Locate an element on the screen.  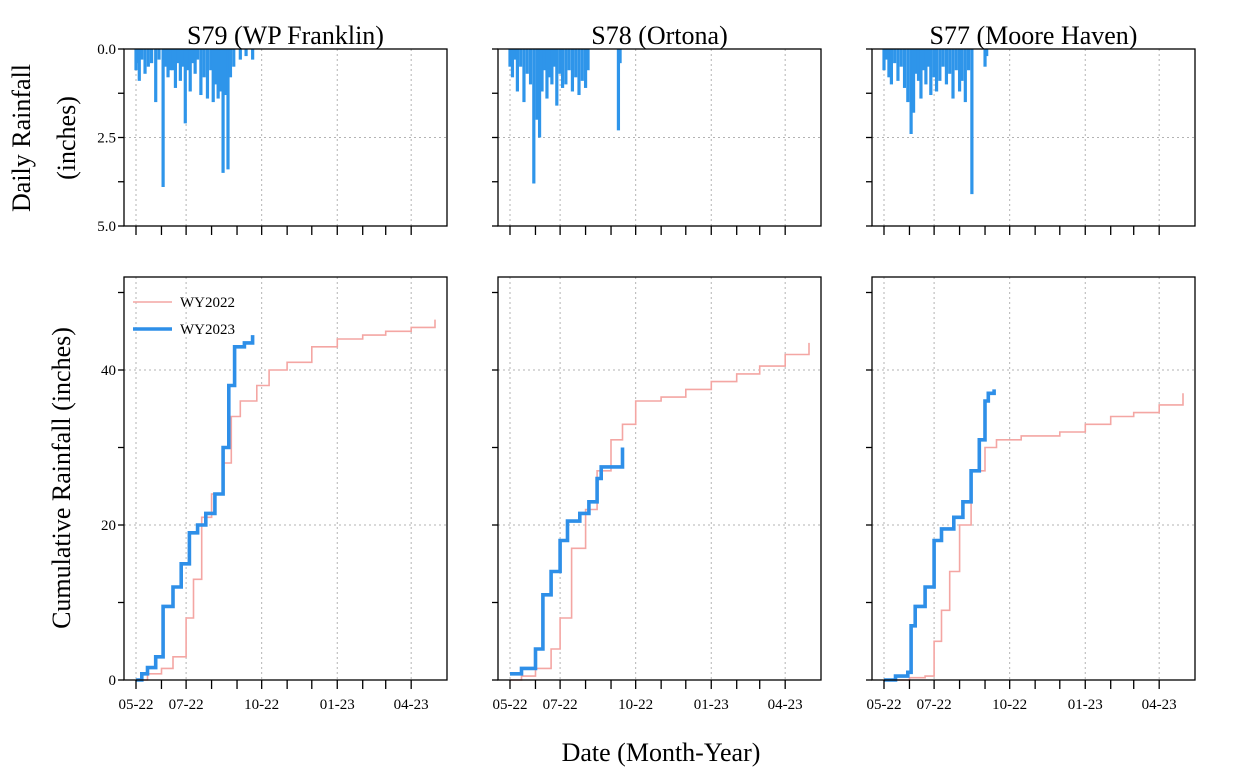
y-tick-label: 0.0 is located at coordinates (106, 50).